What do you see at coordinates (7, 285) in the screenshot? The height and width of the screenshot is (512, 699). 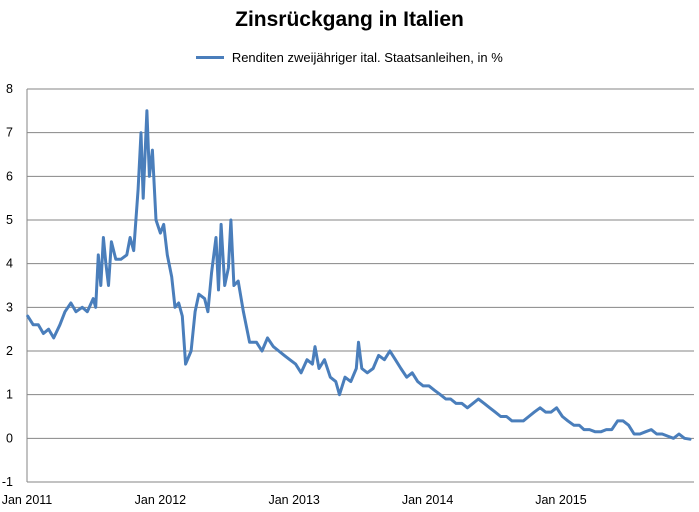 I see `y-axis-ticks: 8 7 6 5 4 3 2 1 0 -1` at bounding box center [7, 285].